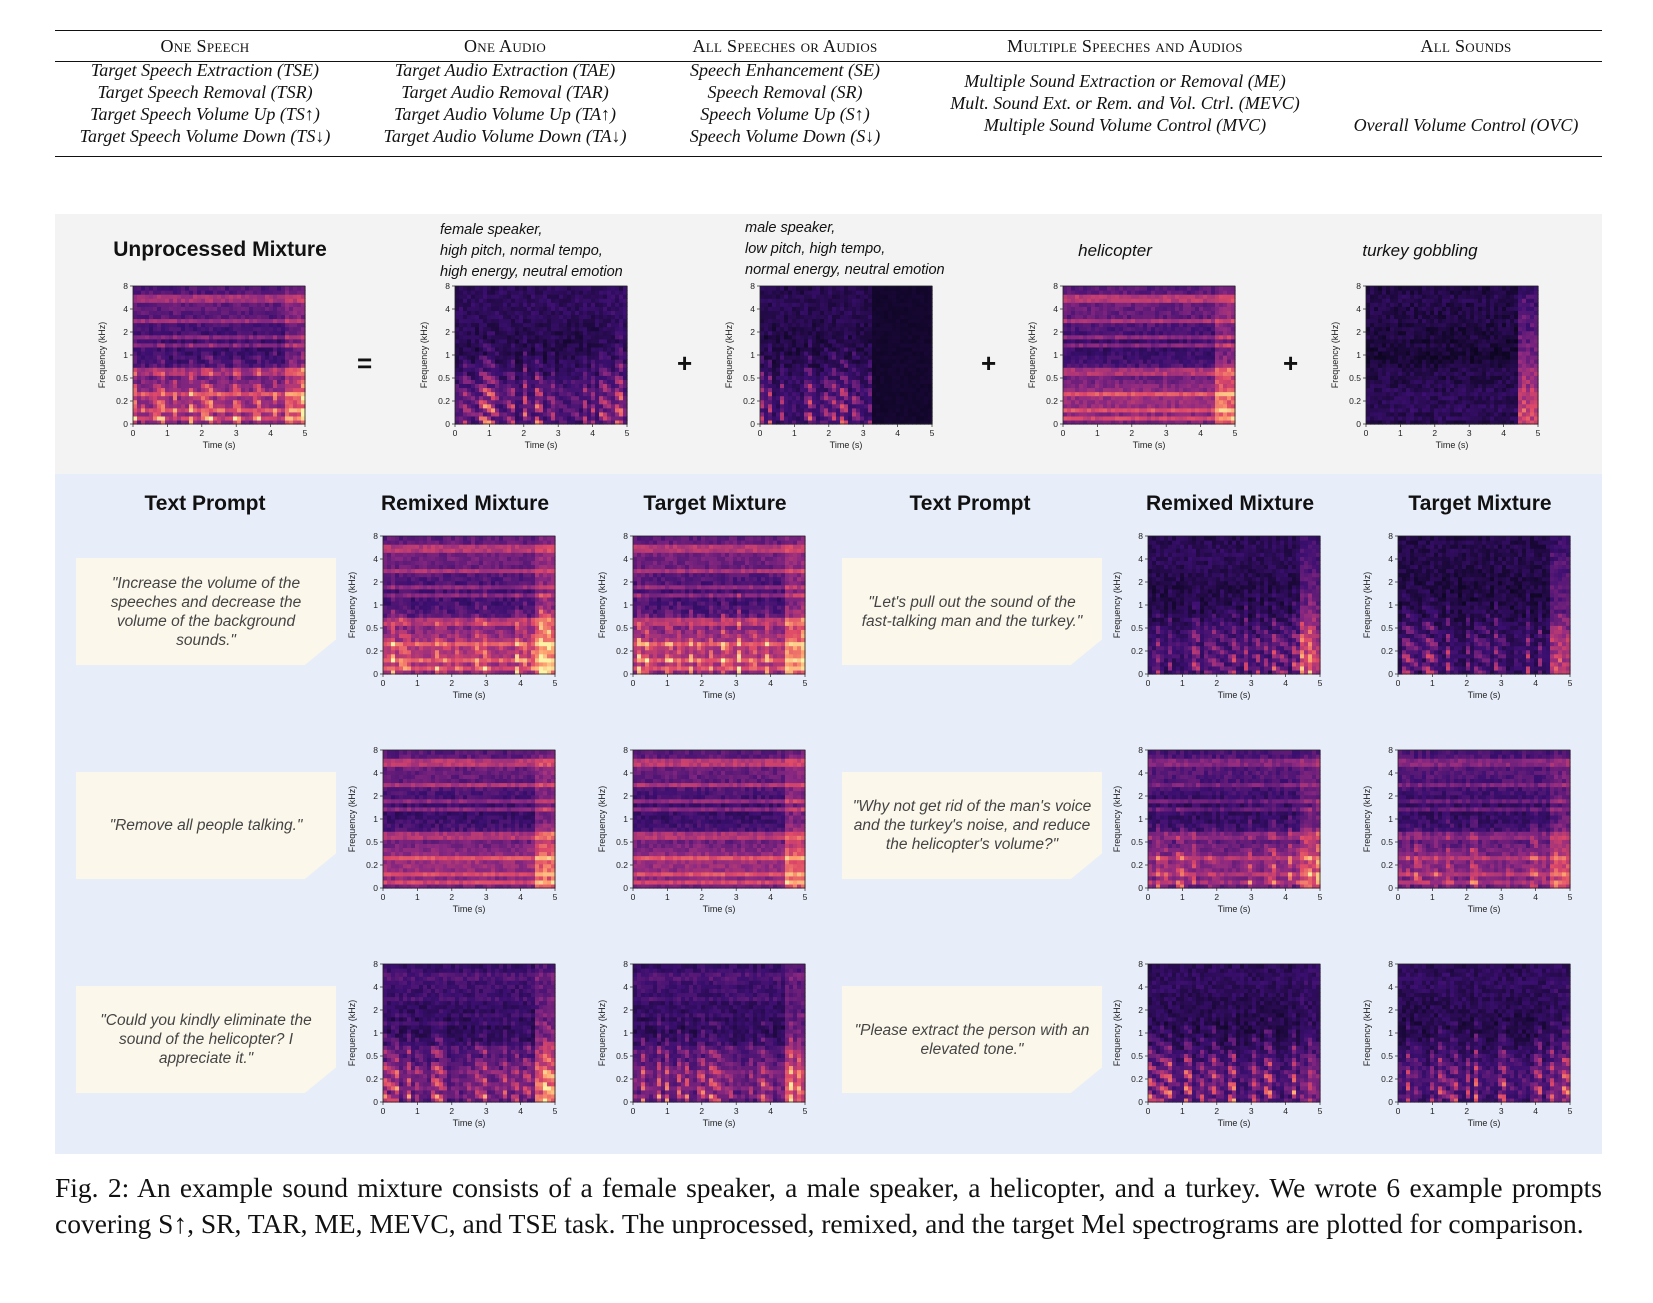 This screenshot has height=1303, width=1653. I want to click on table-cell: Target Audio Removal (TAR), so click(505, 92).